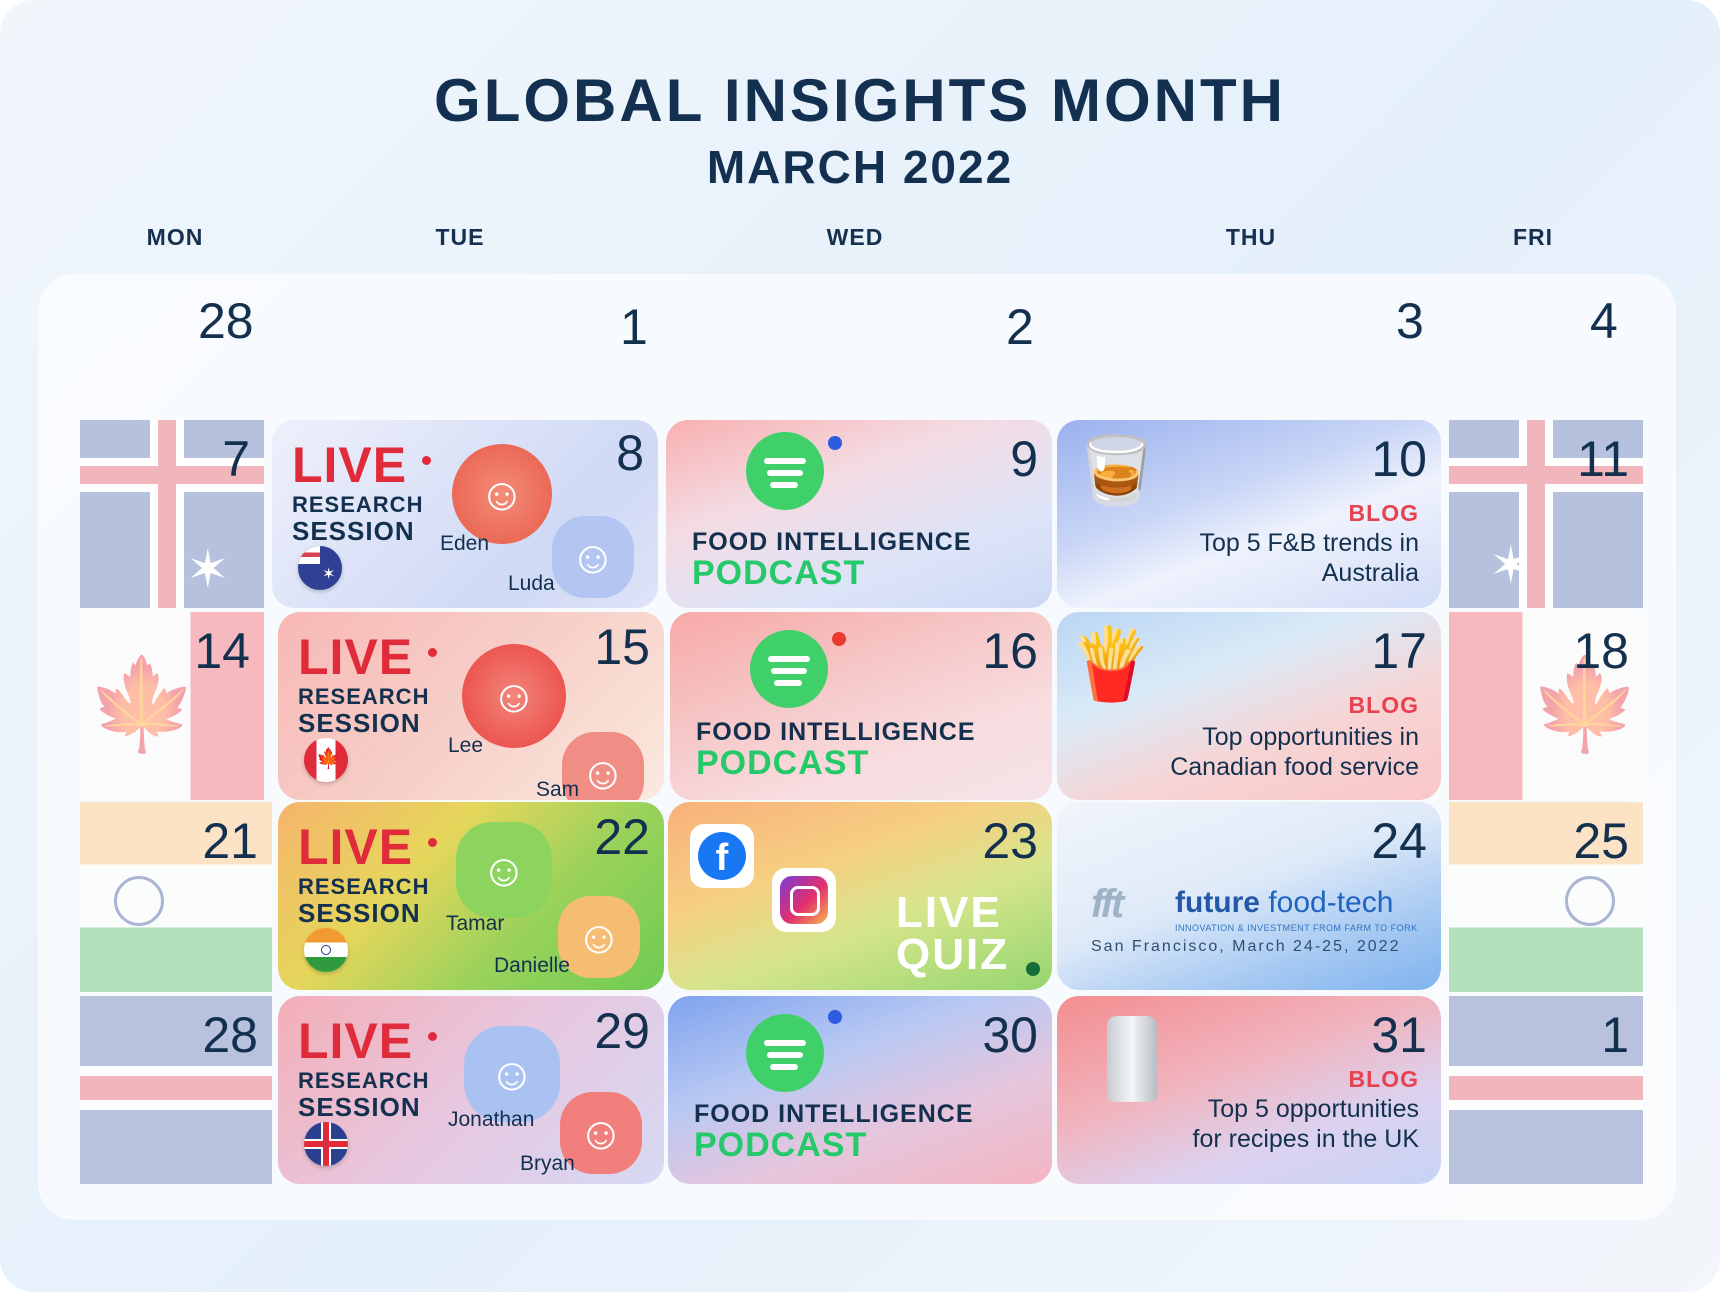 The image size is (1720, 1292). I want to click on day-header-tue: TUE, so click(460, 237).